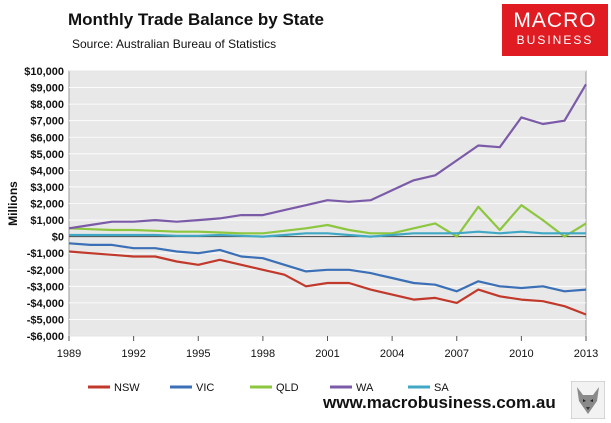  What do you see at coordinates (45, 304) in the screenshot?
I see `y-tick-label: -$4,000` at bounding box center [45, 304].